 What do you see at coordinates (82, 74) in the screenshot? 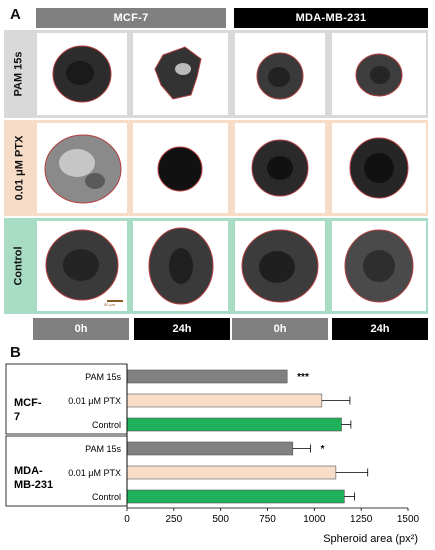
I see `micrograph-mcf7-pam-0h` at bounding box center [82, 74].